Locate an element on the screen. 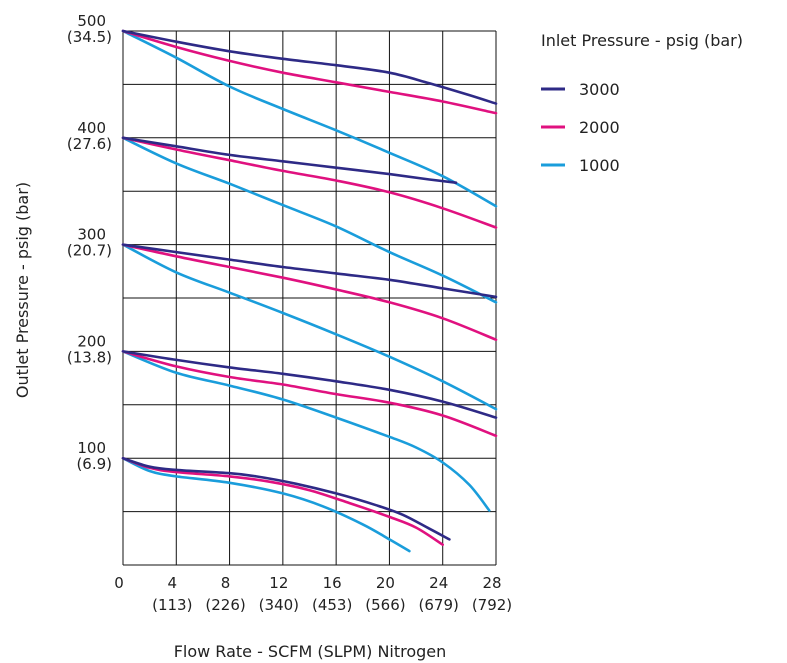 The image size is (787, 663). legend-title: Inlet Pressure - psig (bar) is located at coordinates (642, 40).